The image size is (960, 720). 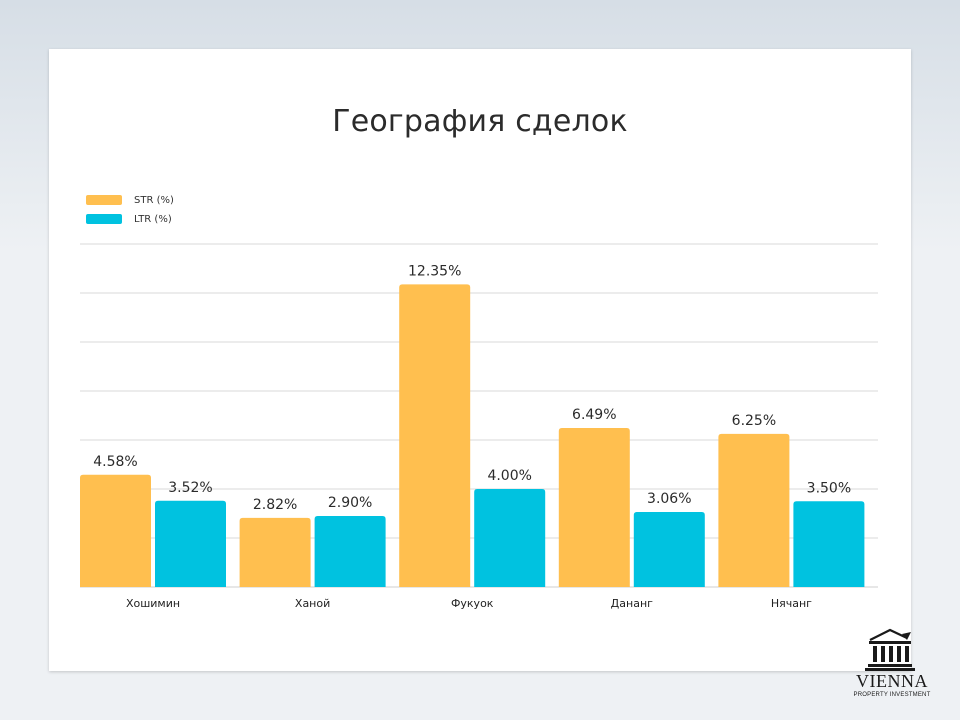 I want to click on legend-label-str: STR (%), so click(x=154, y=200).